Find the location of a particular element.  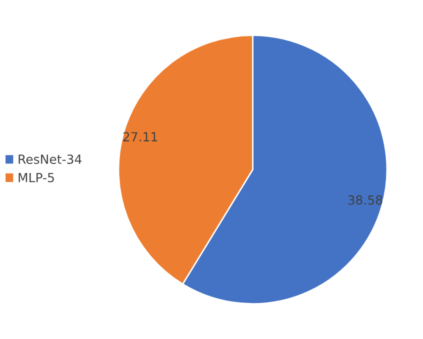

legend-label: MLP-5 is located at coordinates (36, 177).